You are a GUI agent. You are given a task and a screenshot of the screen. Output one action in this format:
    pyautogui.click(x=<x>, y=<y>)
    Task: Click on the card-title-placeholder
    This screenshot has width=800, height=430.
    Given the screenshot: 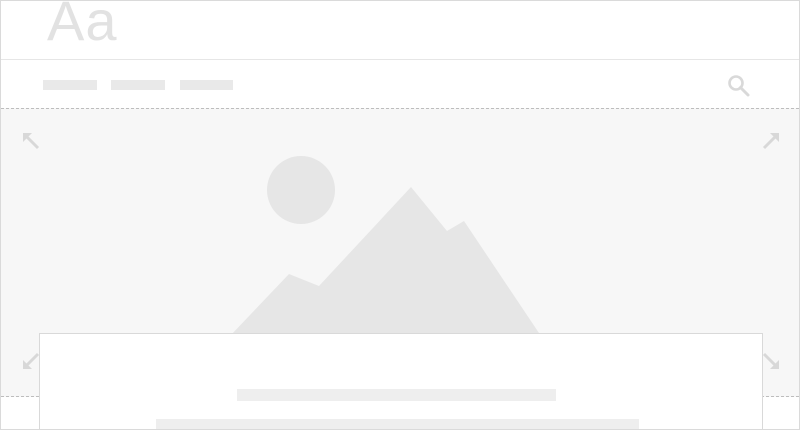 What is the action you would take?
    pyautogui.click(x=396, y=395)
    